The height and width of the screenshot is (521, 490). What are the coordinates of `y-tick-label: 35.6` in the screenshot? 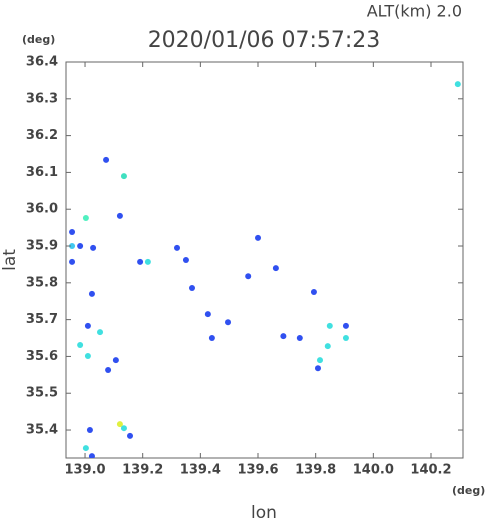 It's located at (42, 356).